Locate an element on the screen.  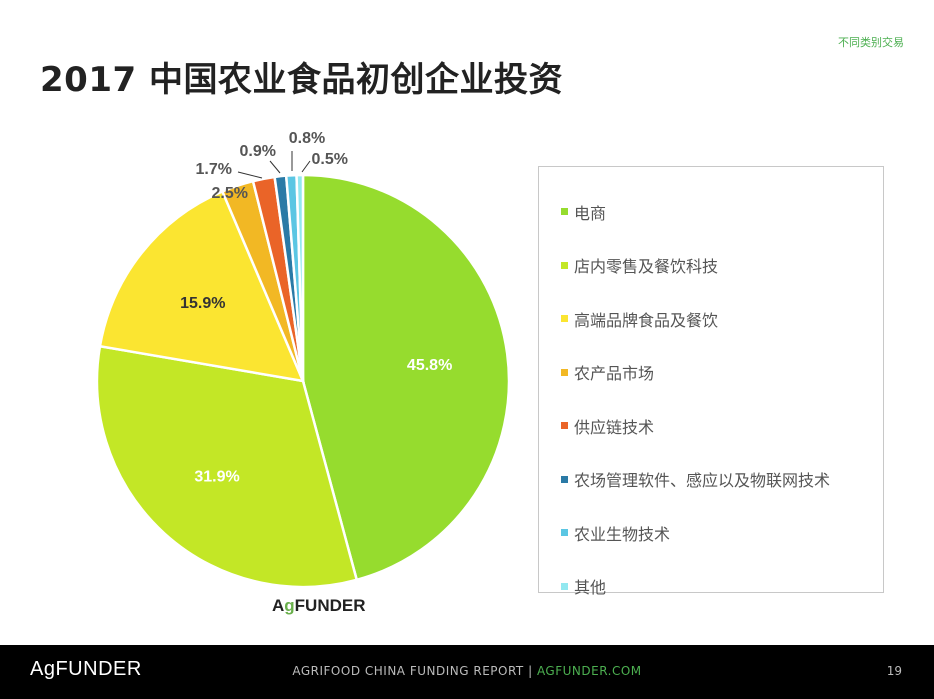
legend-item: 农场管理软件、感应以及物联网技术 is located at coordinates (722, 480).